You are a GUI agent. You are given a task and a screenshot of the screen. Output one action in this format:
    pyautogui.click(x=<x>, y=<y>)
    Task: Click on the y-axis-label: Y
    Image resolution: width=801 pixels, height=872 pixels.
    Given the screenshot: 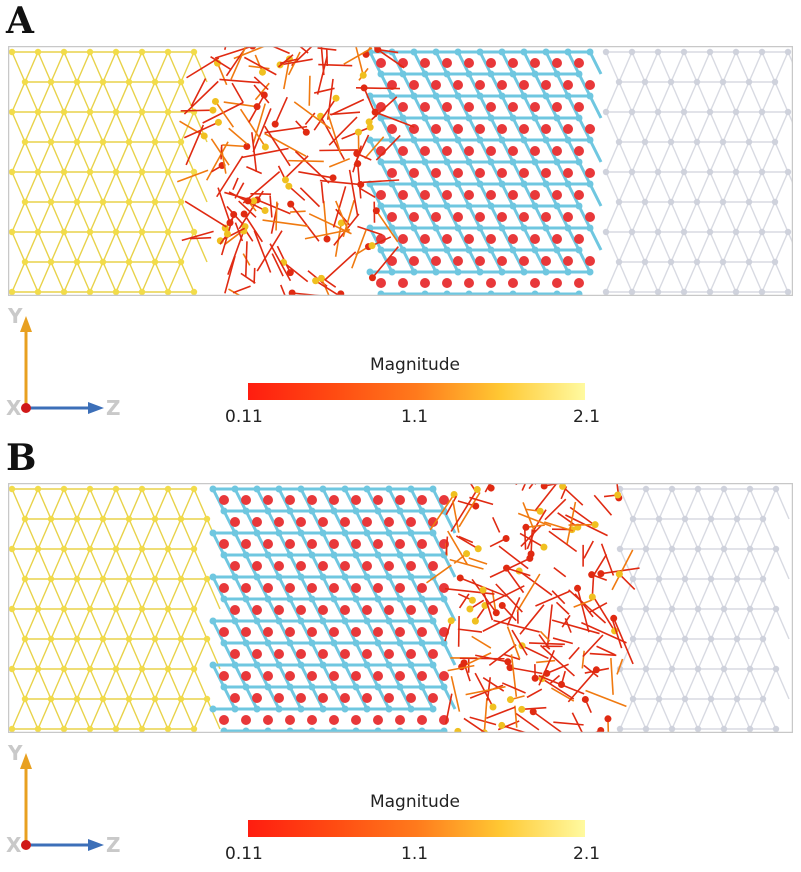 What is the action you would take?
    pyautogui.click(x=15, y=316)
    